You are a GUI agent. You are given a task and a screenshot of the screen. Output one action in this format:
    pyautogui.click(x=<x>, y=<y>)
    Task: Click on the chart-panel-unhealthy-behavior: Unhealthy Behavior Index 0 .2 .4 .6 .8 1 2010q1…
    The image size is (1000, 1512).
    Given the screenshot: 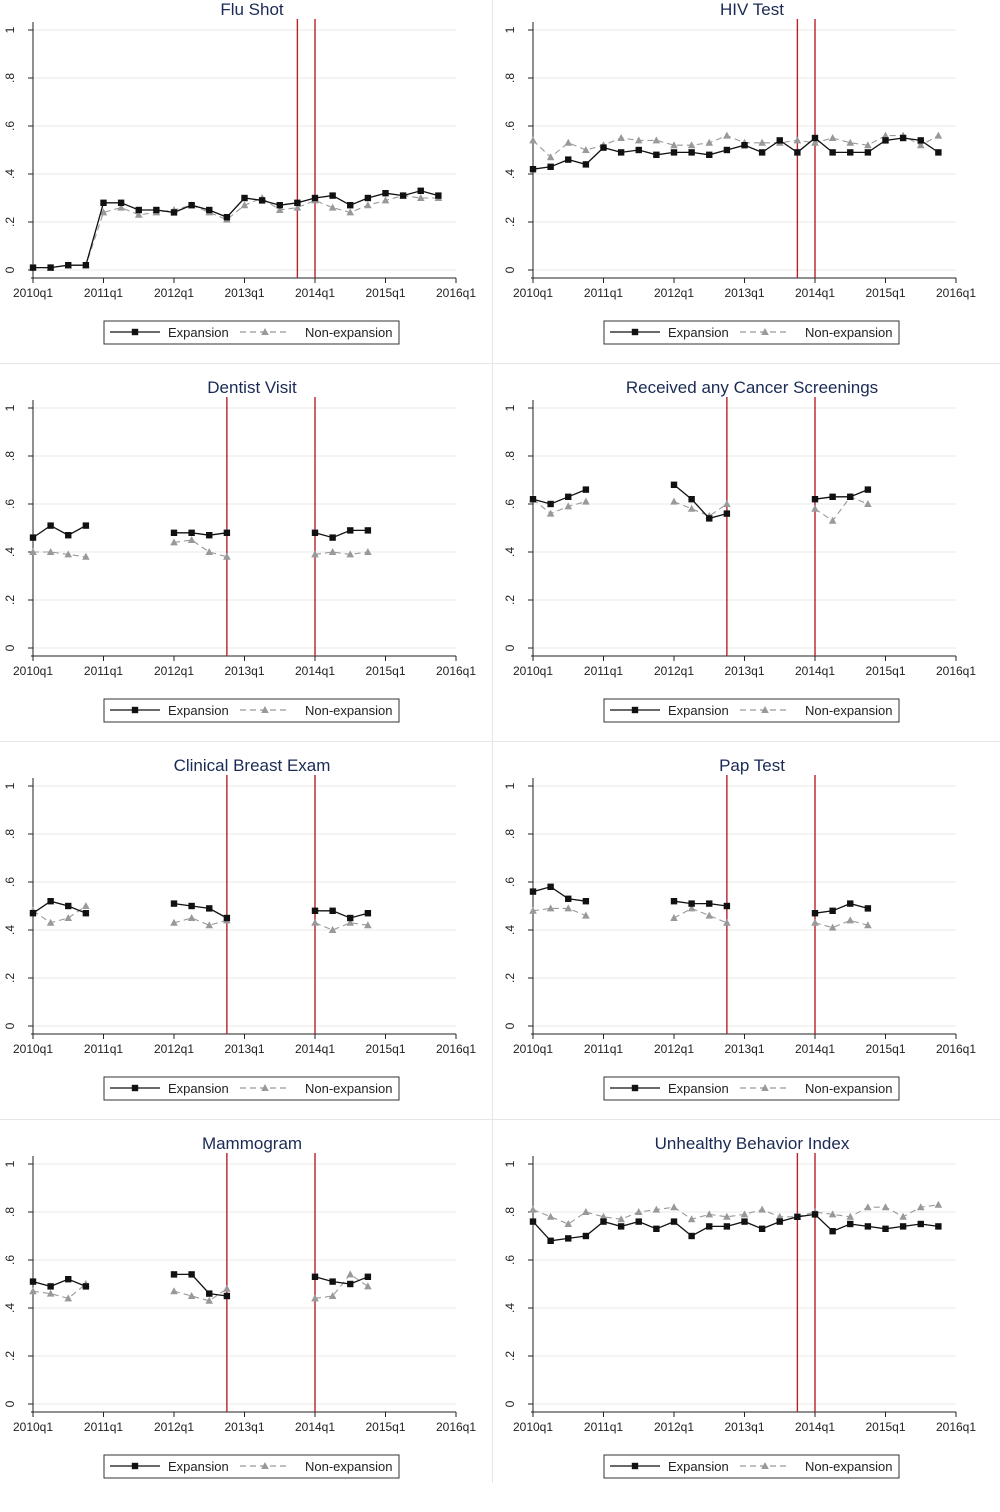 What is the action you would take?
    pyautogui.click(x=750, y=1323)
    